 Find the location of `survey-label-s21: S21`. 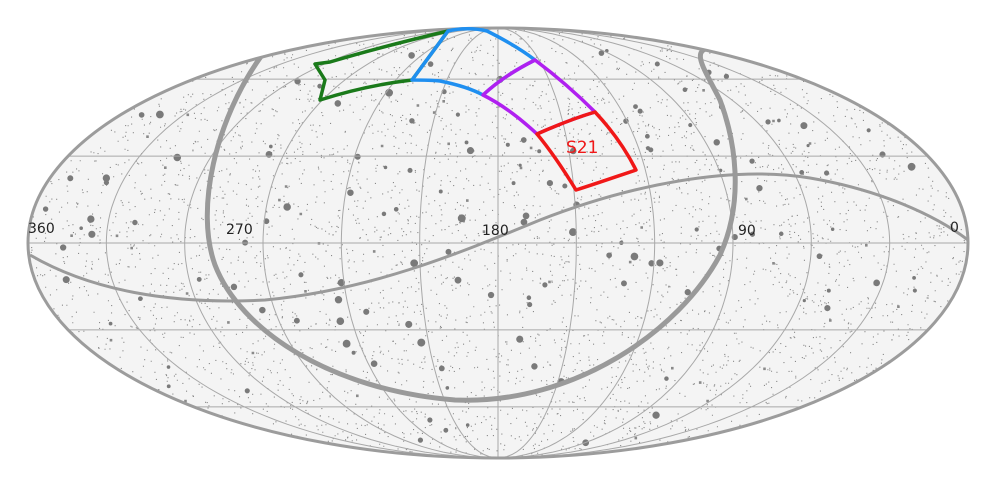

survey-label-s21: S21 is located at coordinates (582, 148).